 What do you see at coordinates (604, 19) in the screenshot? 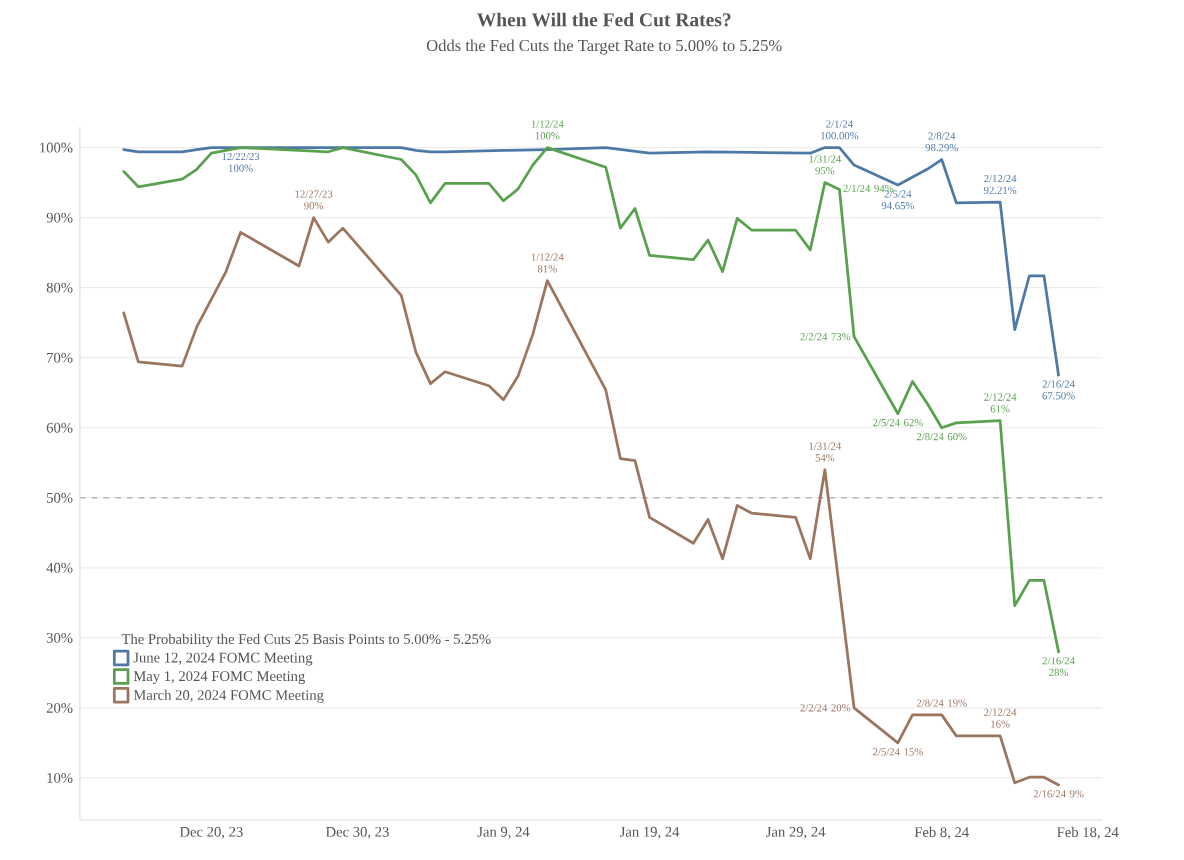
I see `chart-title: When Will the Fed Cut Rates?` at bounding box center [604, 19].